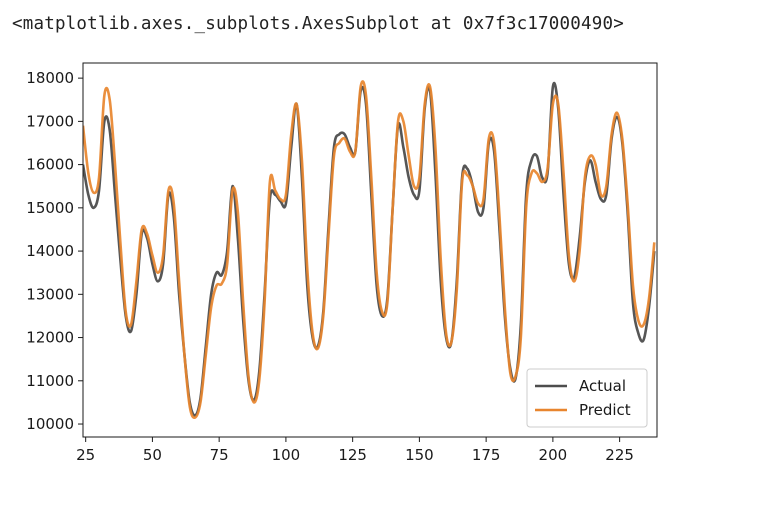 This screenshot has height=508, width=774. Describe the element at coordinates (587, 398) in the screenshot. I see `legend: Actual Predict` at that location.